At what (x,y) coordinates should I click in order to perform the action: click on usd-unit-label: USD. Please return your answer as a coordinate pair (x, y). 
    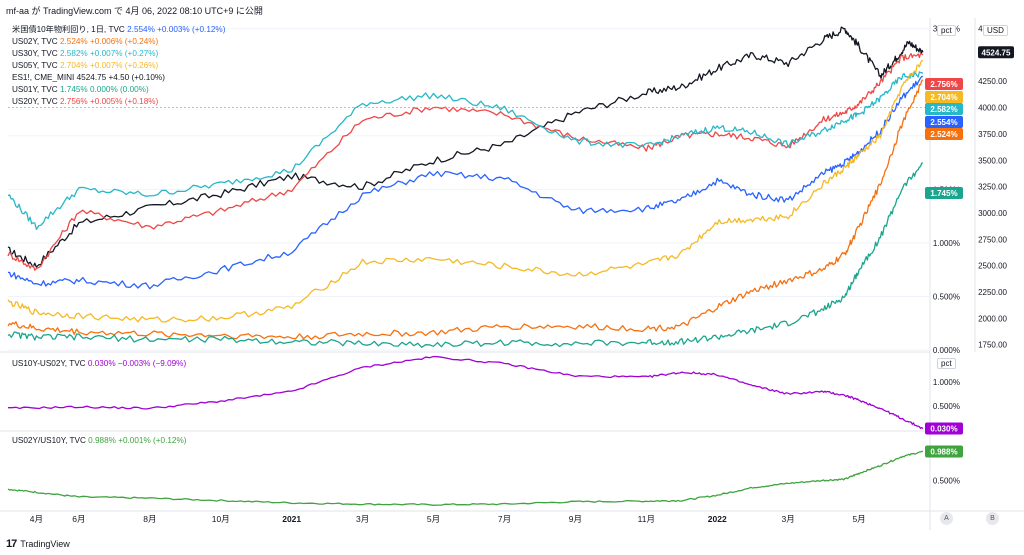
    Looking at the image, I should click on (995, 30).